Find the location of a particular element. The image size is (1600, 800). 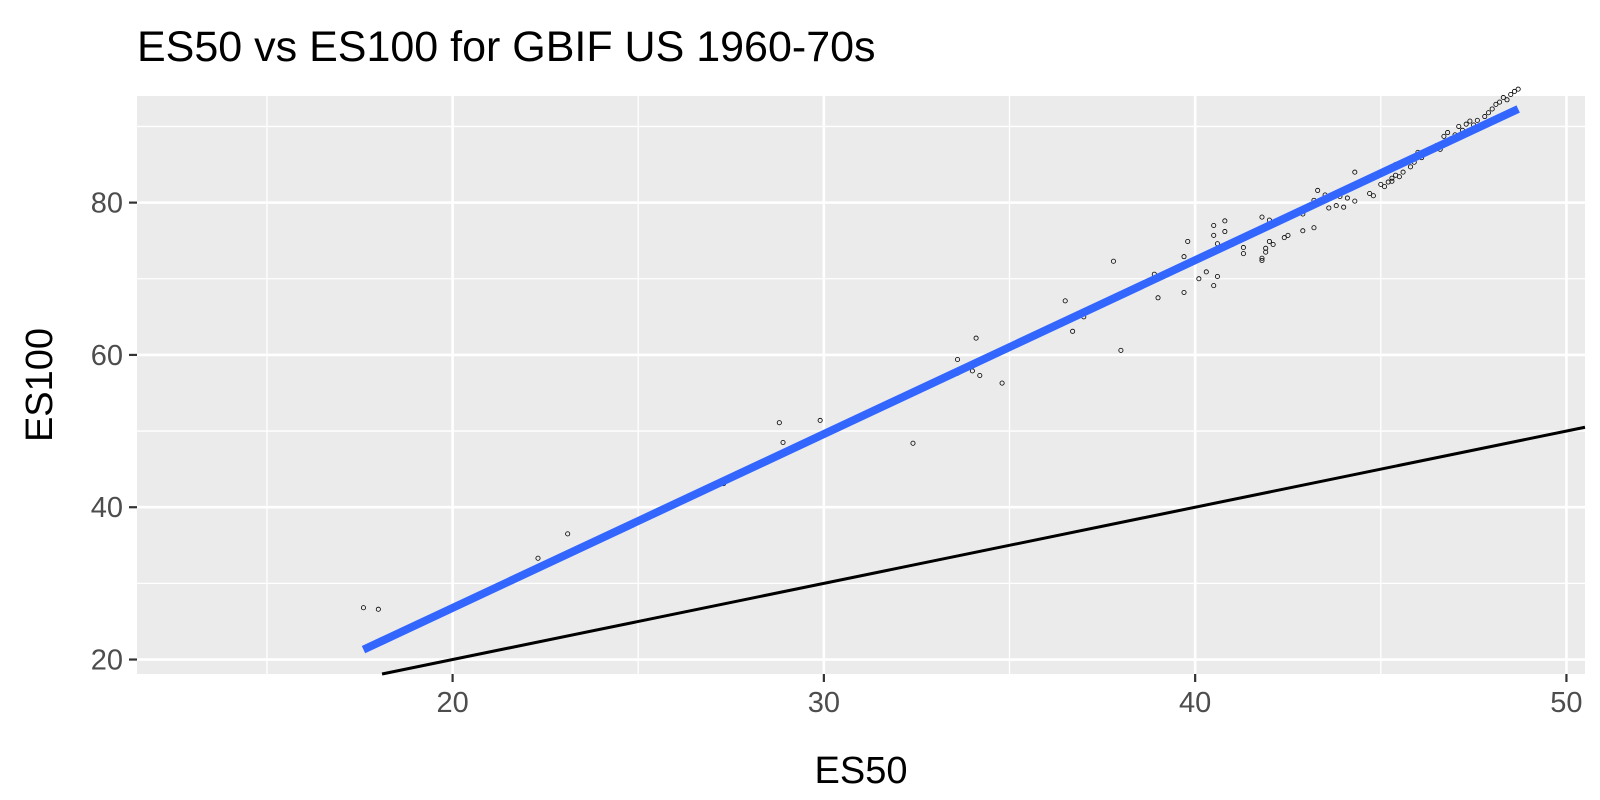

y-tick-label: 20 is located at coordinates (107, 661).